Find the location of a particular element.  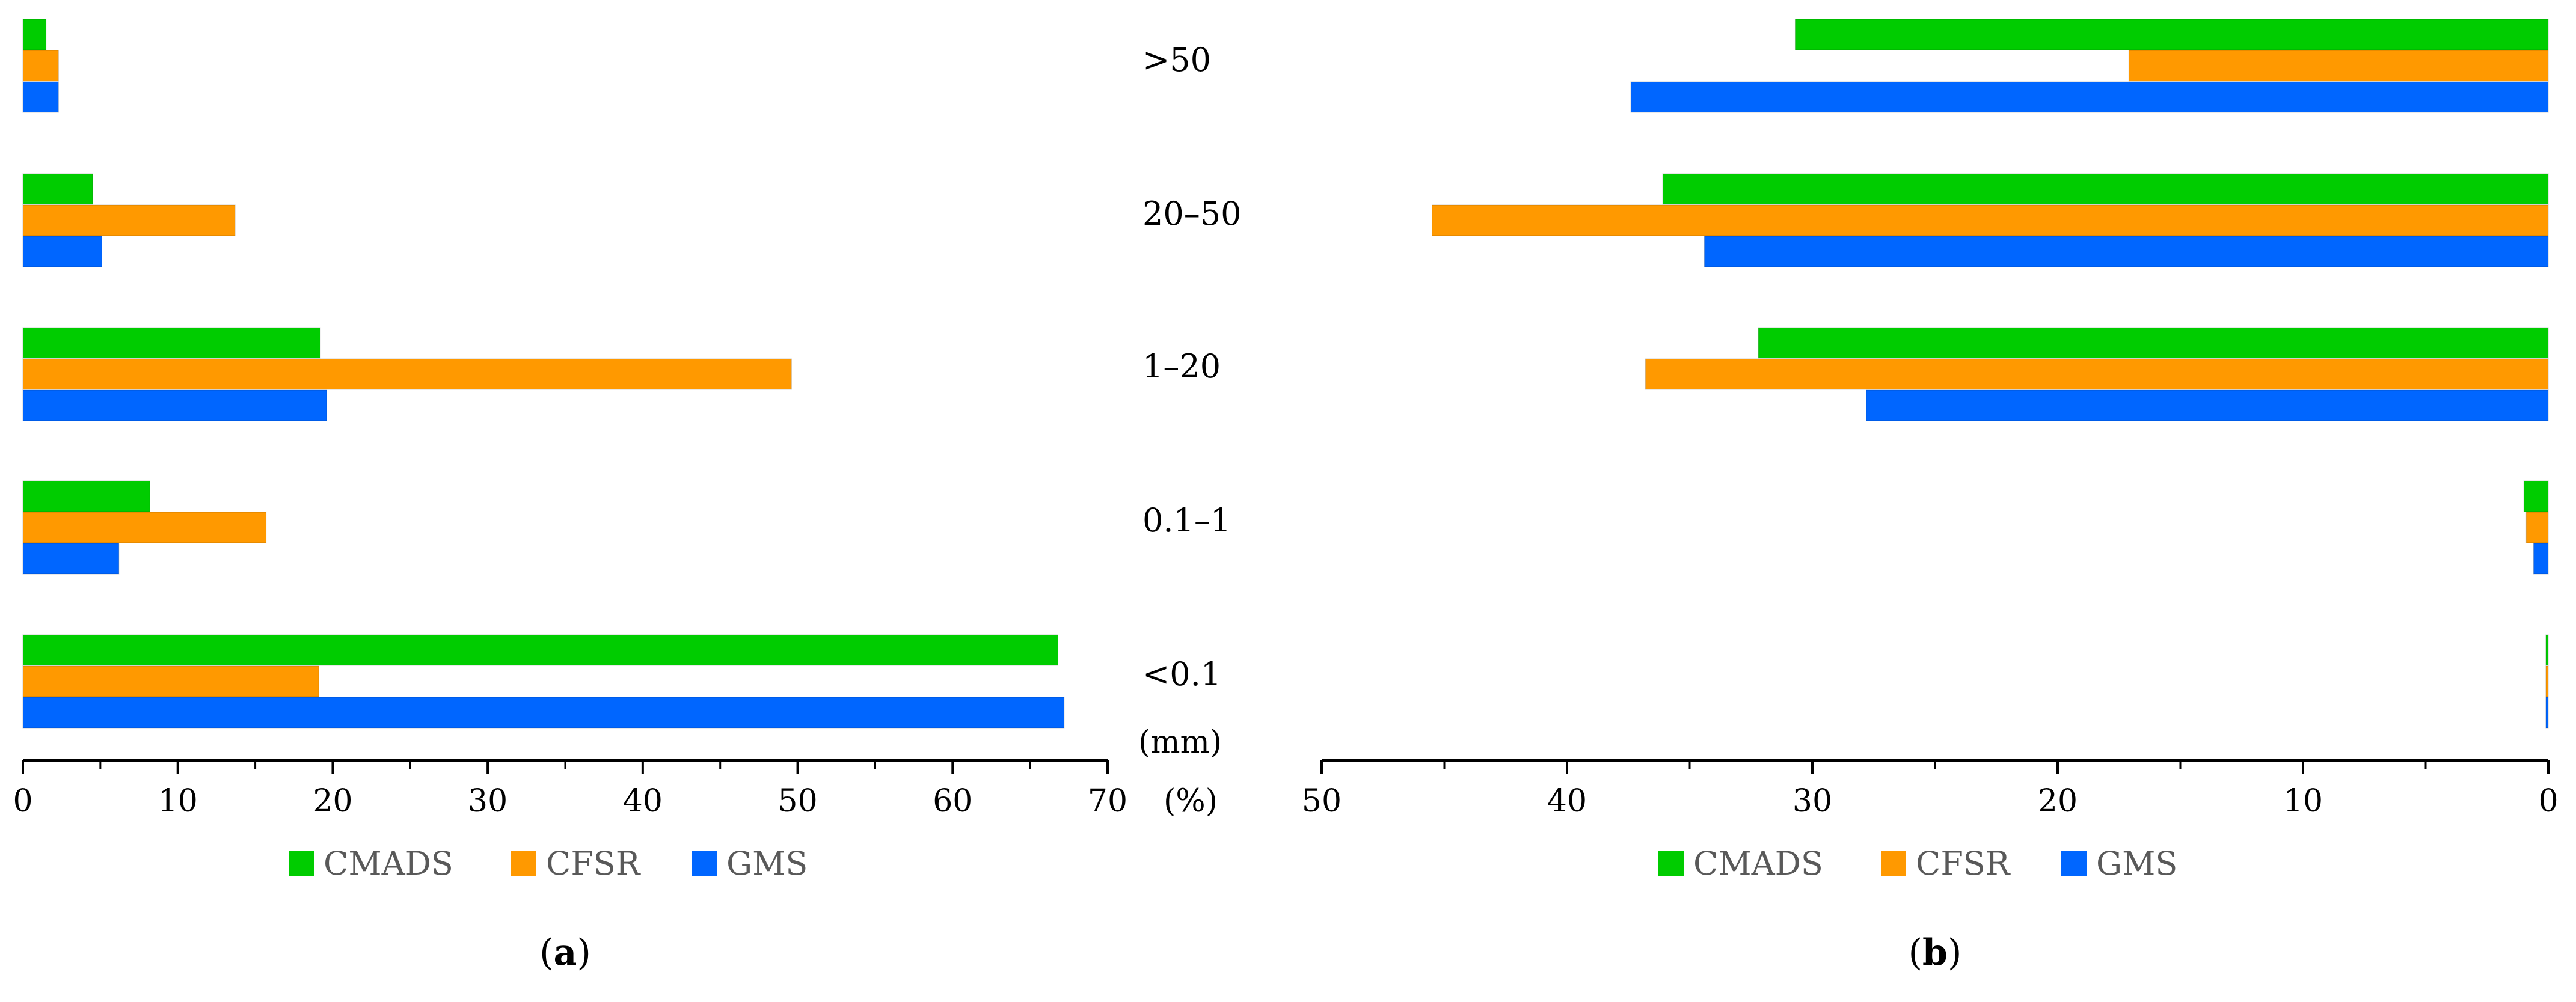

x-tick-label-2: 30 is located at coordinates (1812, 801).